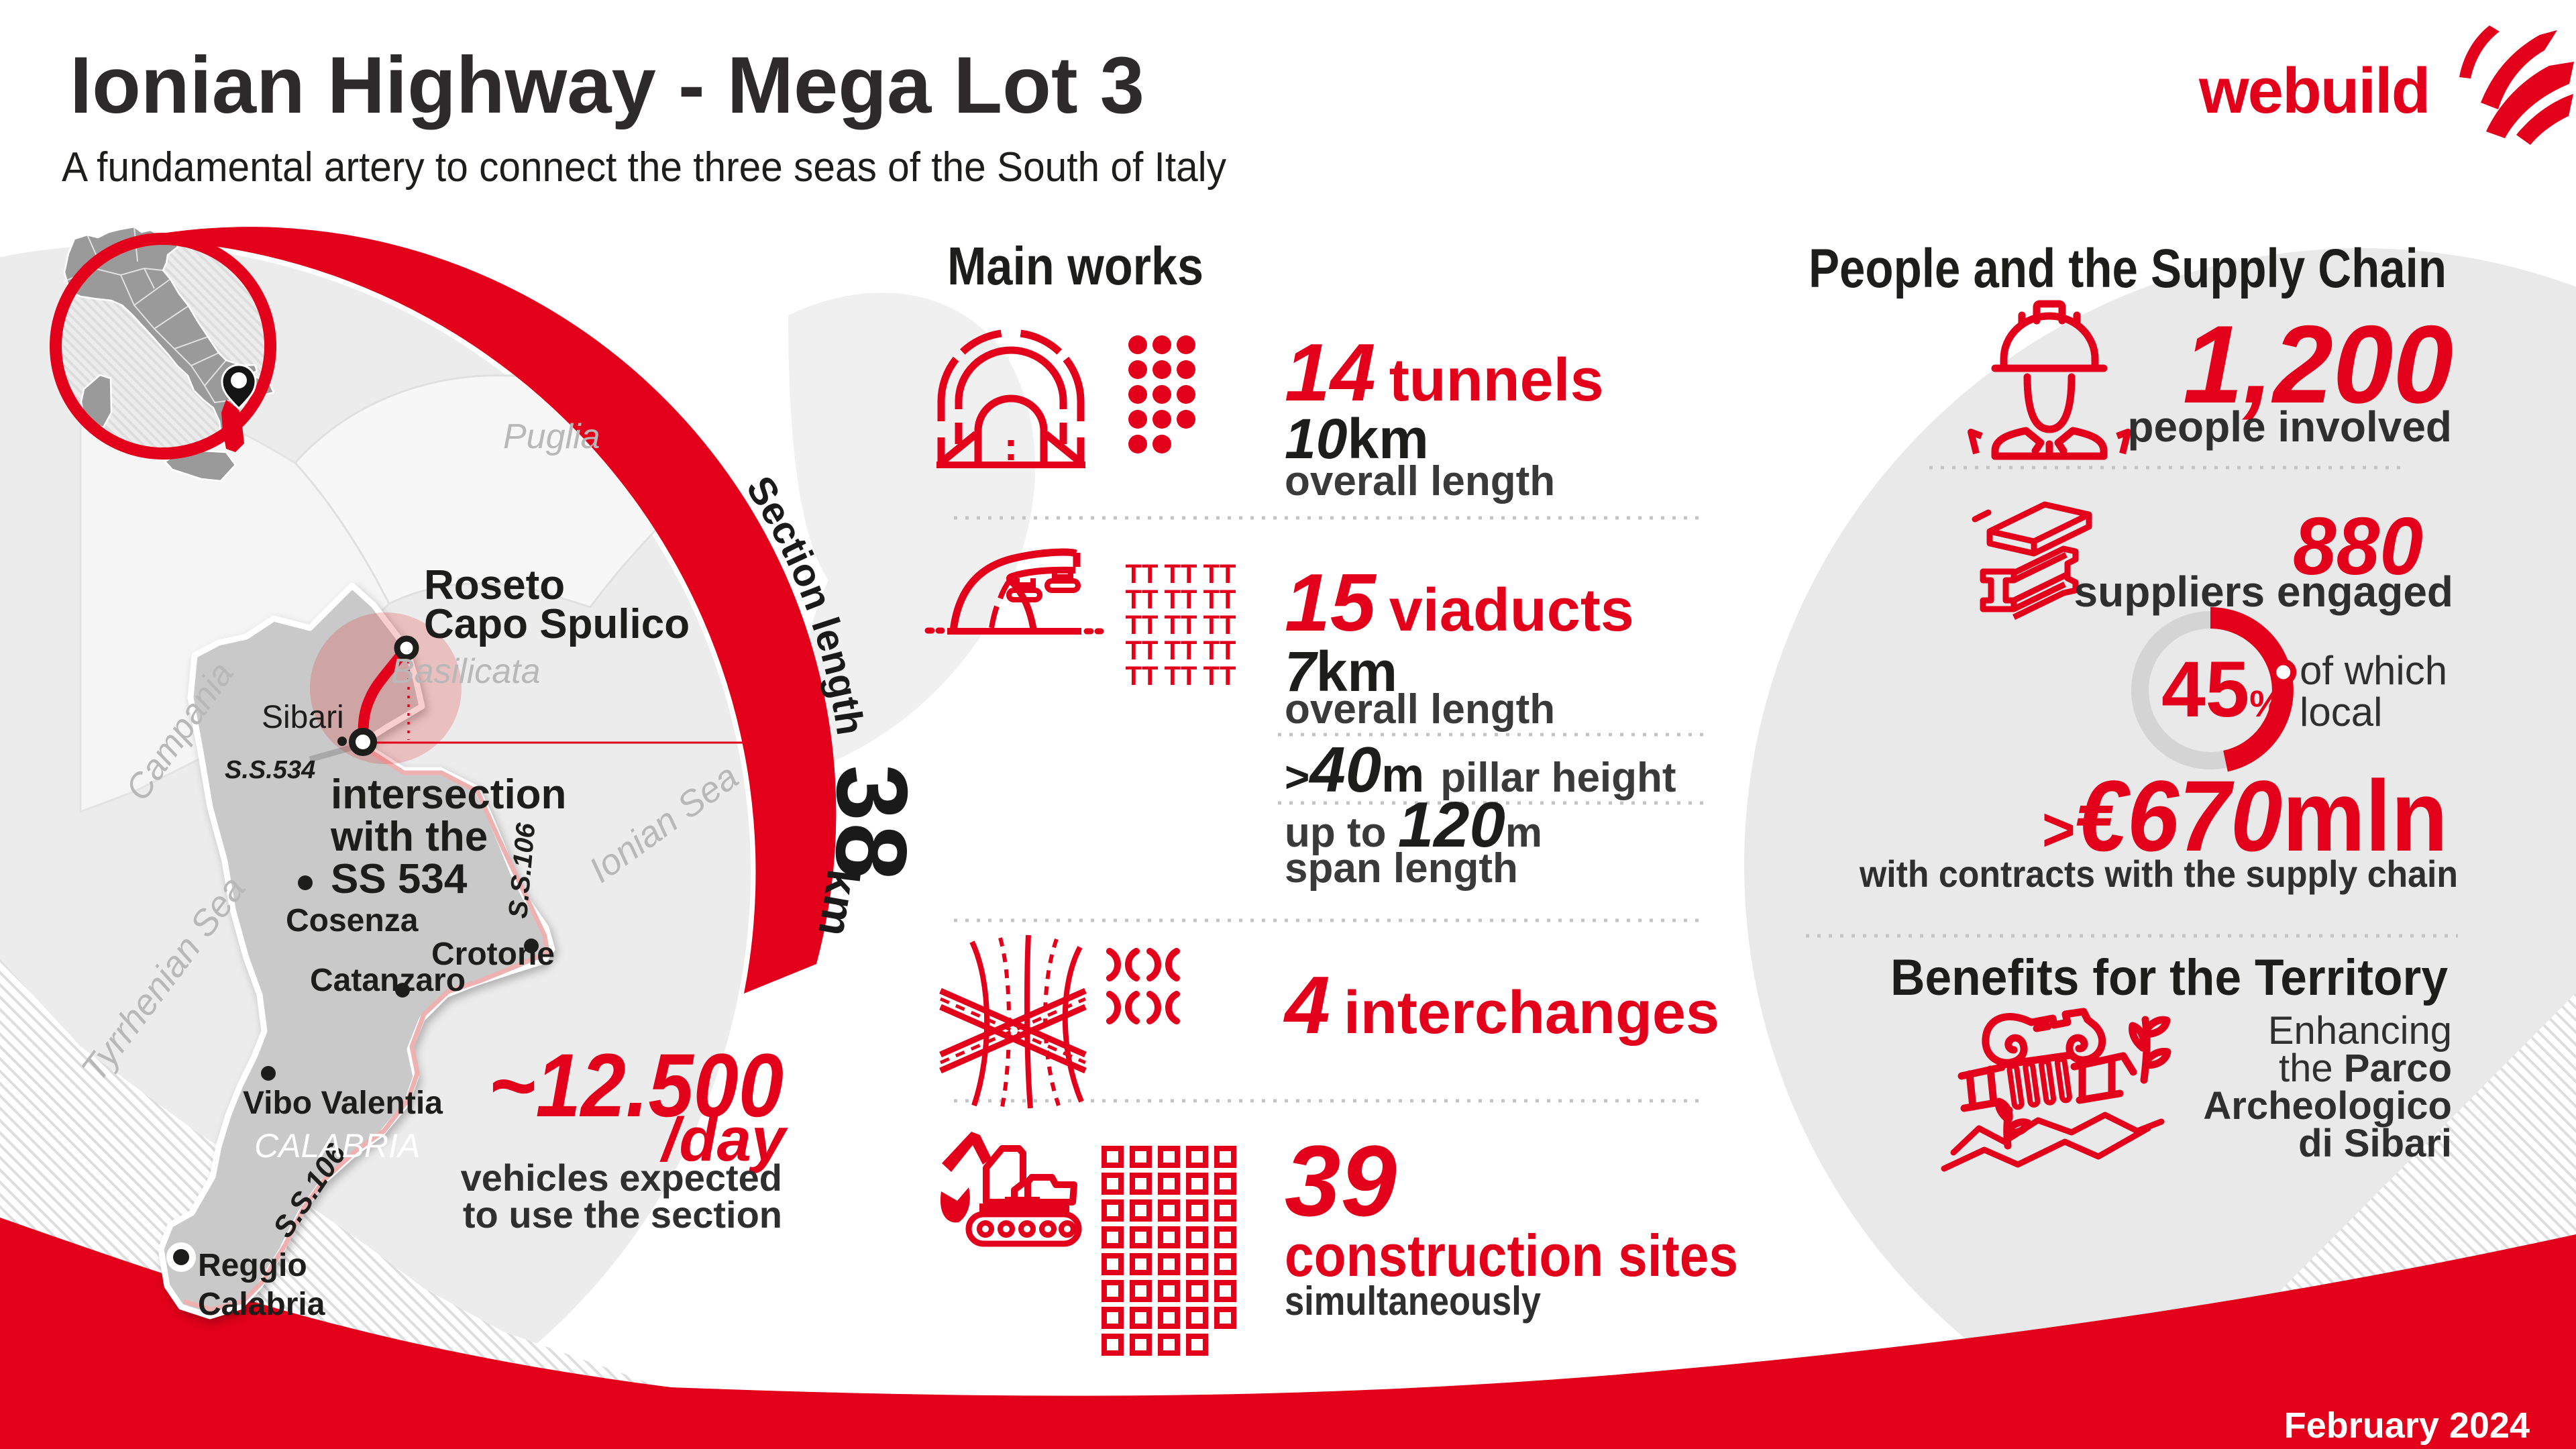 The width and height of the screenshot is (2576, 1449). Describe the element at coordinates (2263, 592) in the screenshot. I see `svg-text: suppliers engaged` at that location.